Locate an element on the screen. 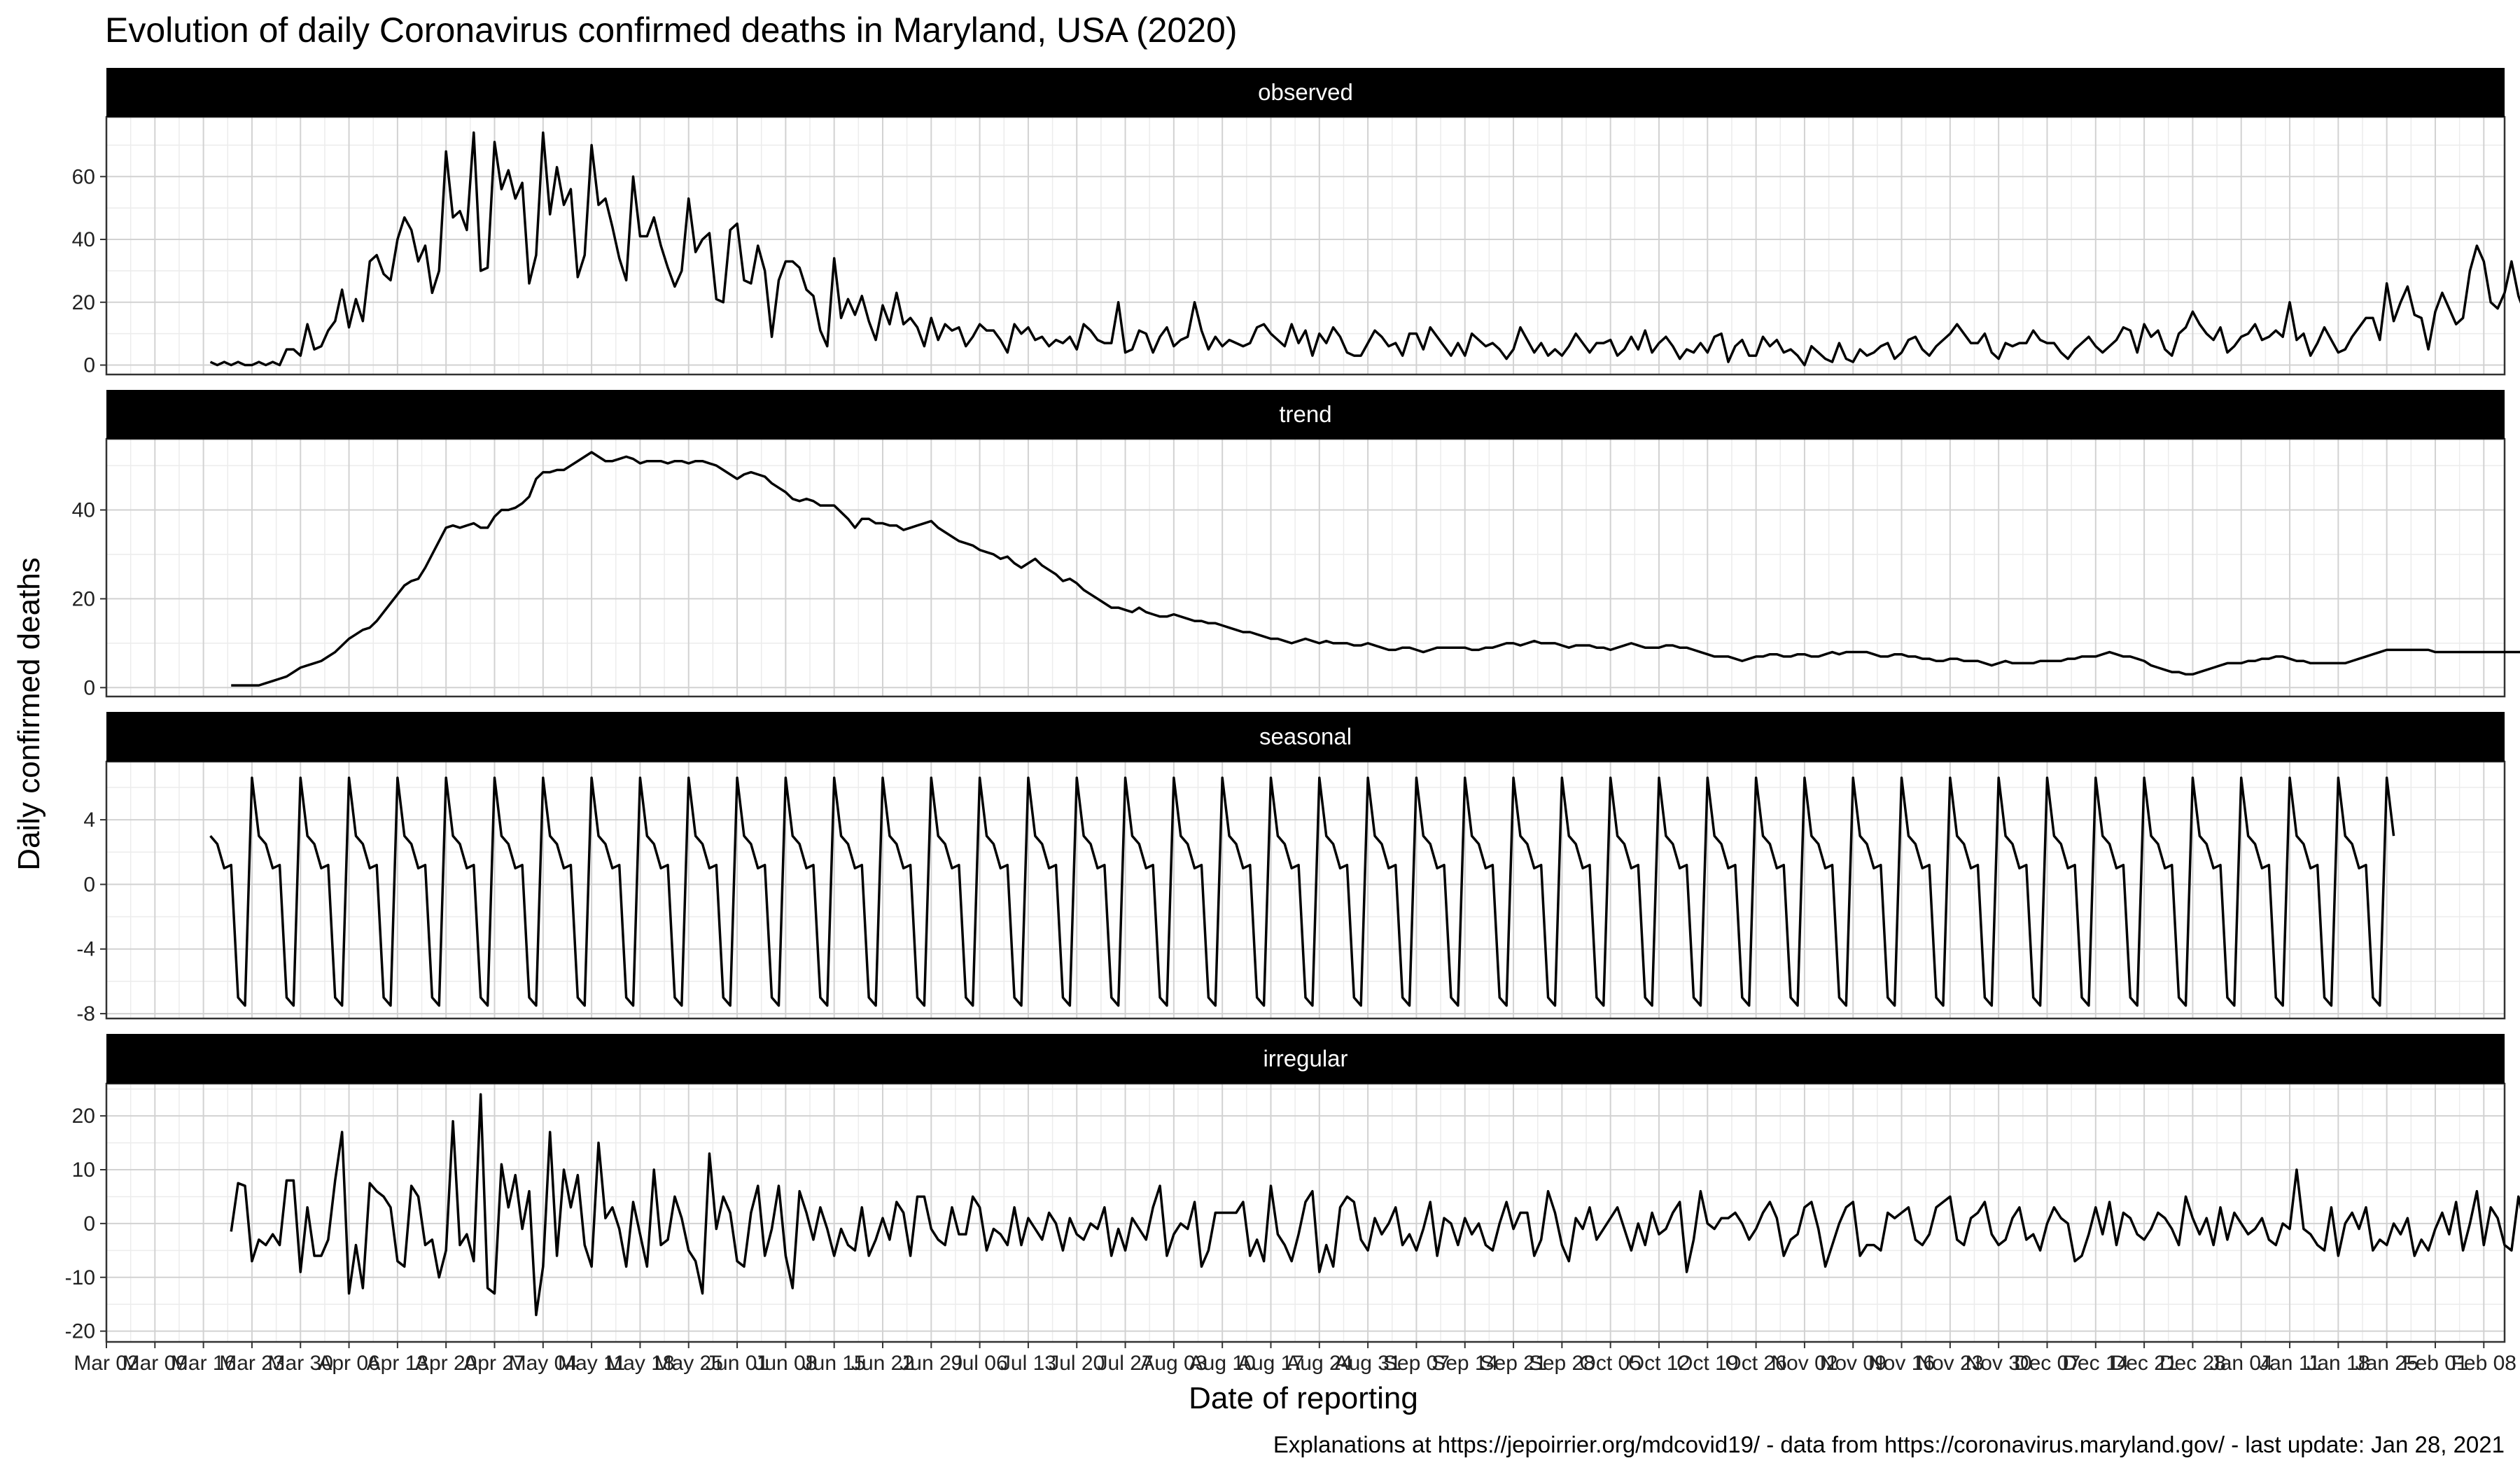  x-tick-label: Aug 24 is located at coordinates (1319, 1363).